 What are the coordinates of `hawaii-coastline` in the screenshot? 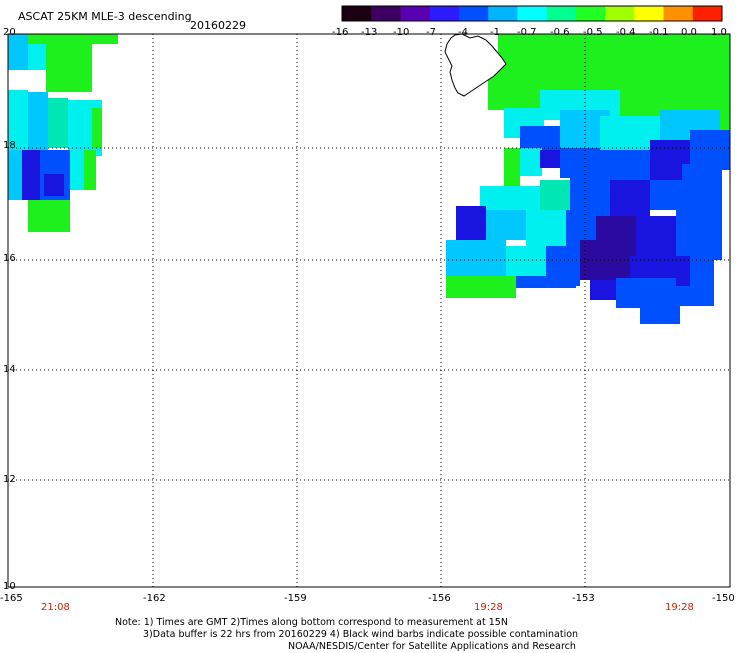 It's located at (475, 65).